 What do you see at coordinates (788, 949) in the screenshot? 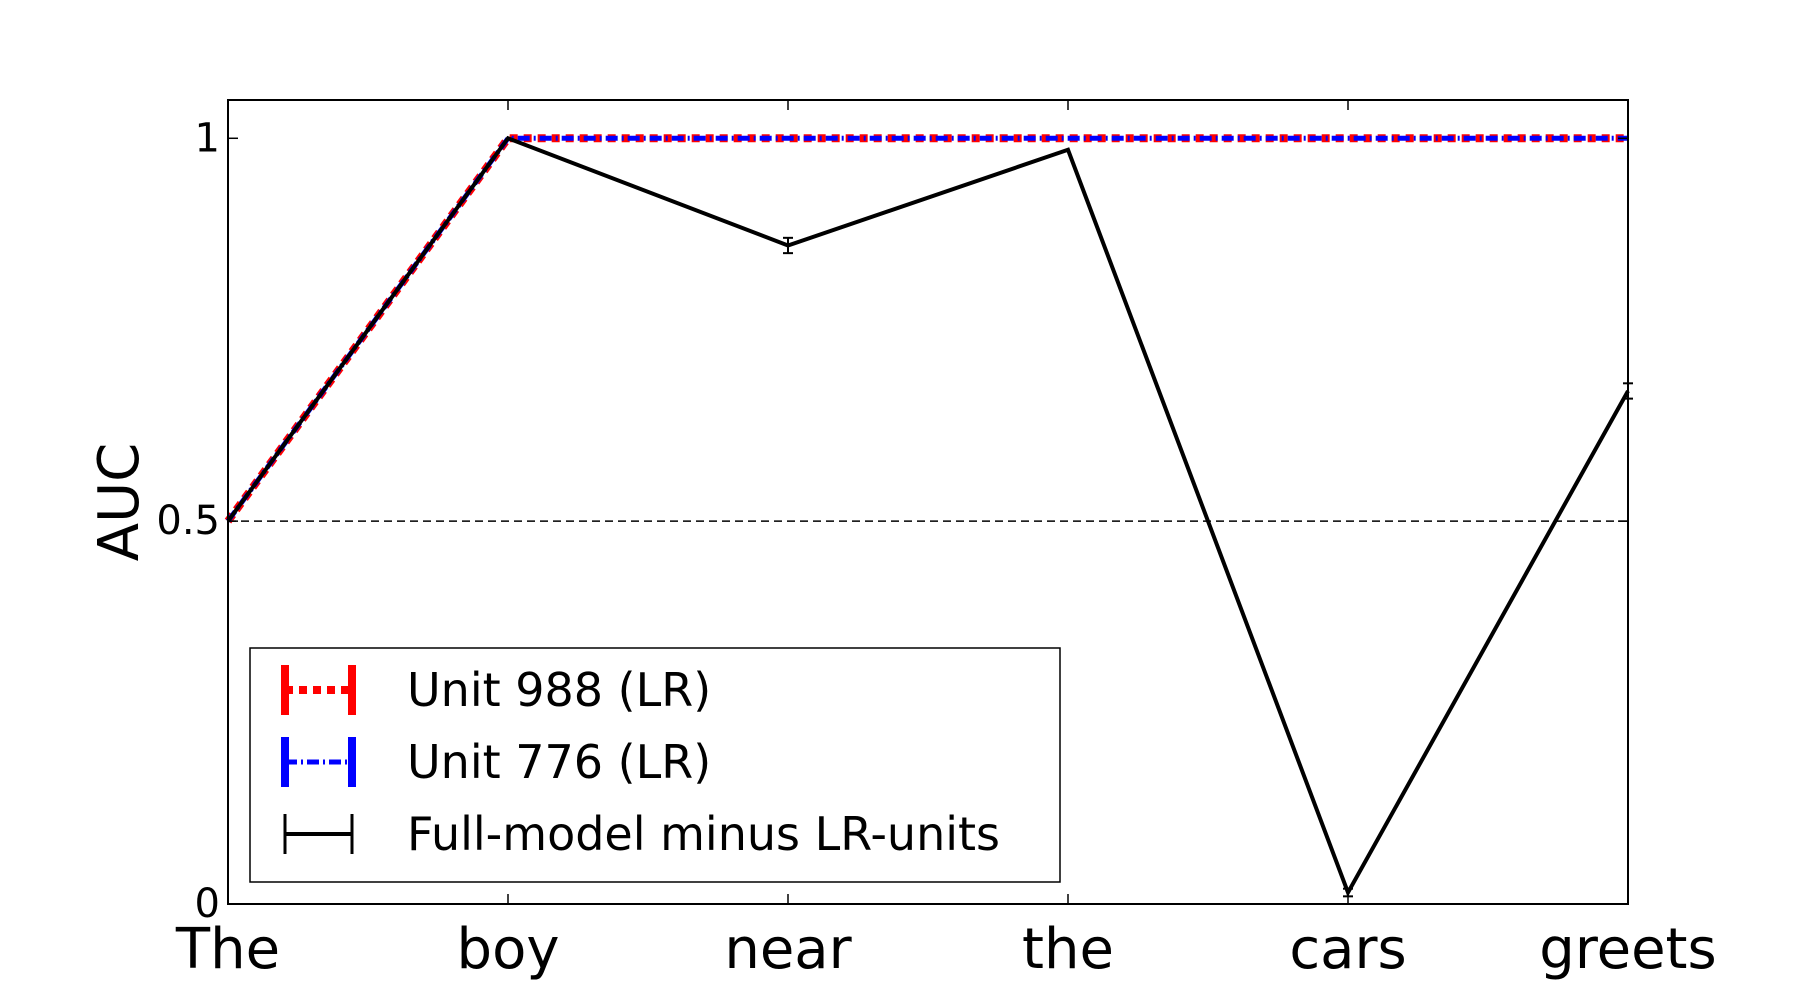
I see `x-tick-label: near` at bounding box center [788, 949].